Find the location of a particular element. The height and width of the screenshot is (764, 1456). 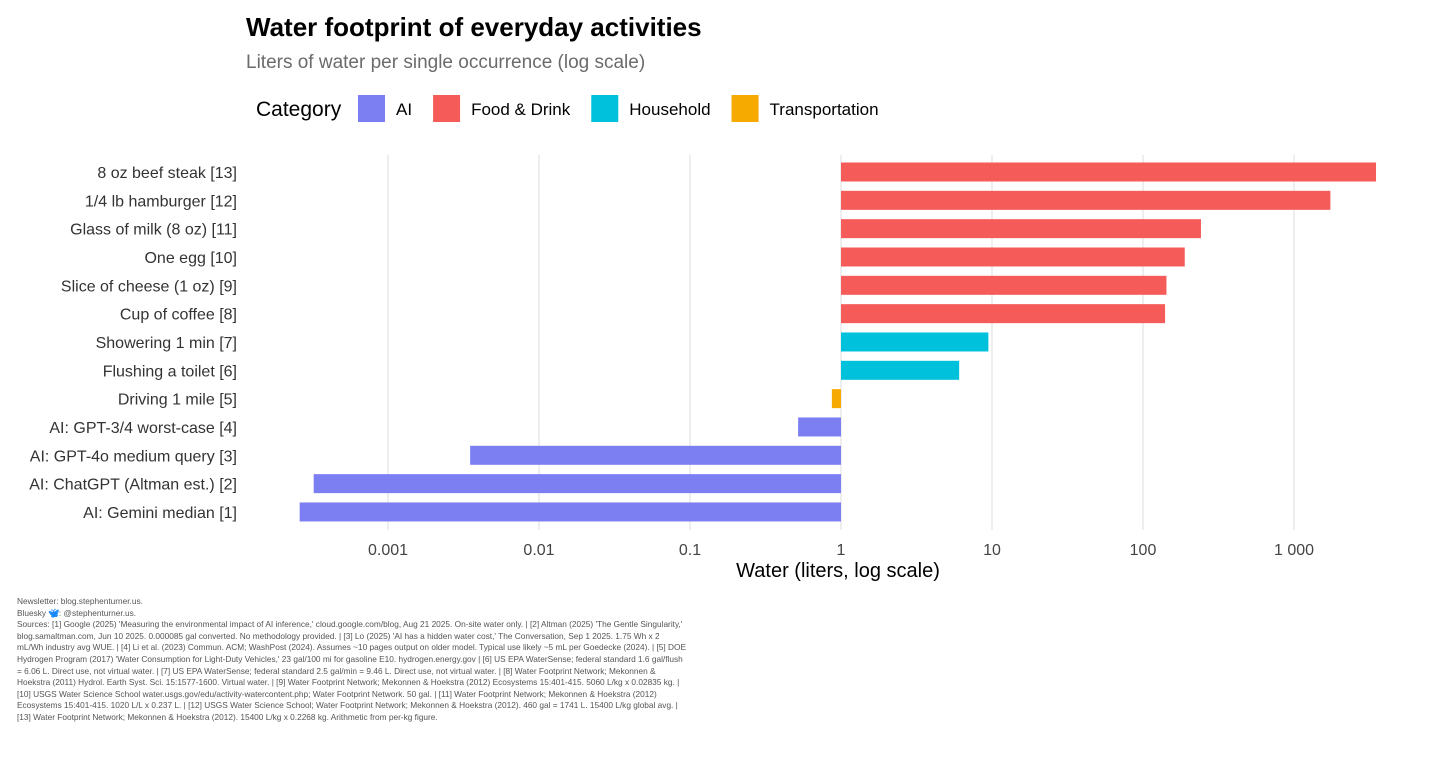

legend-swatch-transportation is located at coordinates (745, 108).